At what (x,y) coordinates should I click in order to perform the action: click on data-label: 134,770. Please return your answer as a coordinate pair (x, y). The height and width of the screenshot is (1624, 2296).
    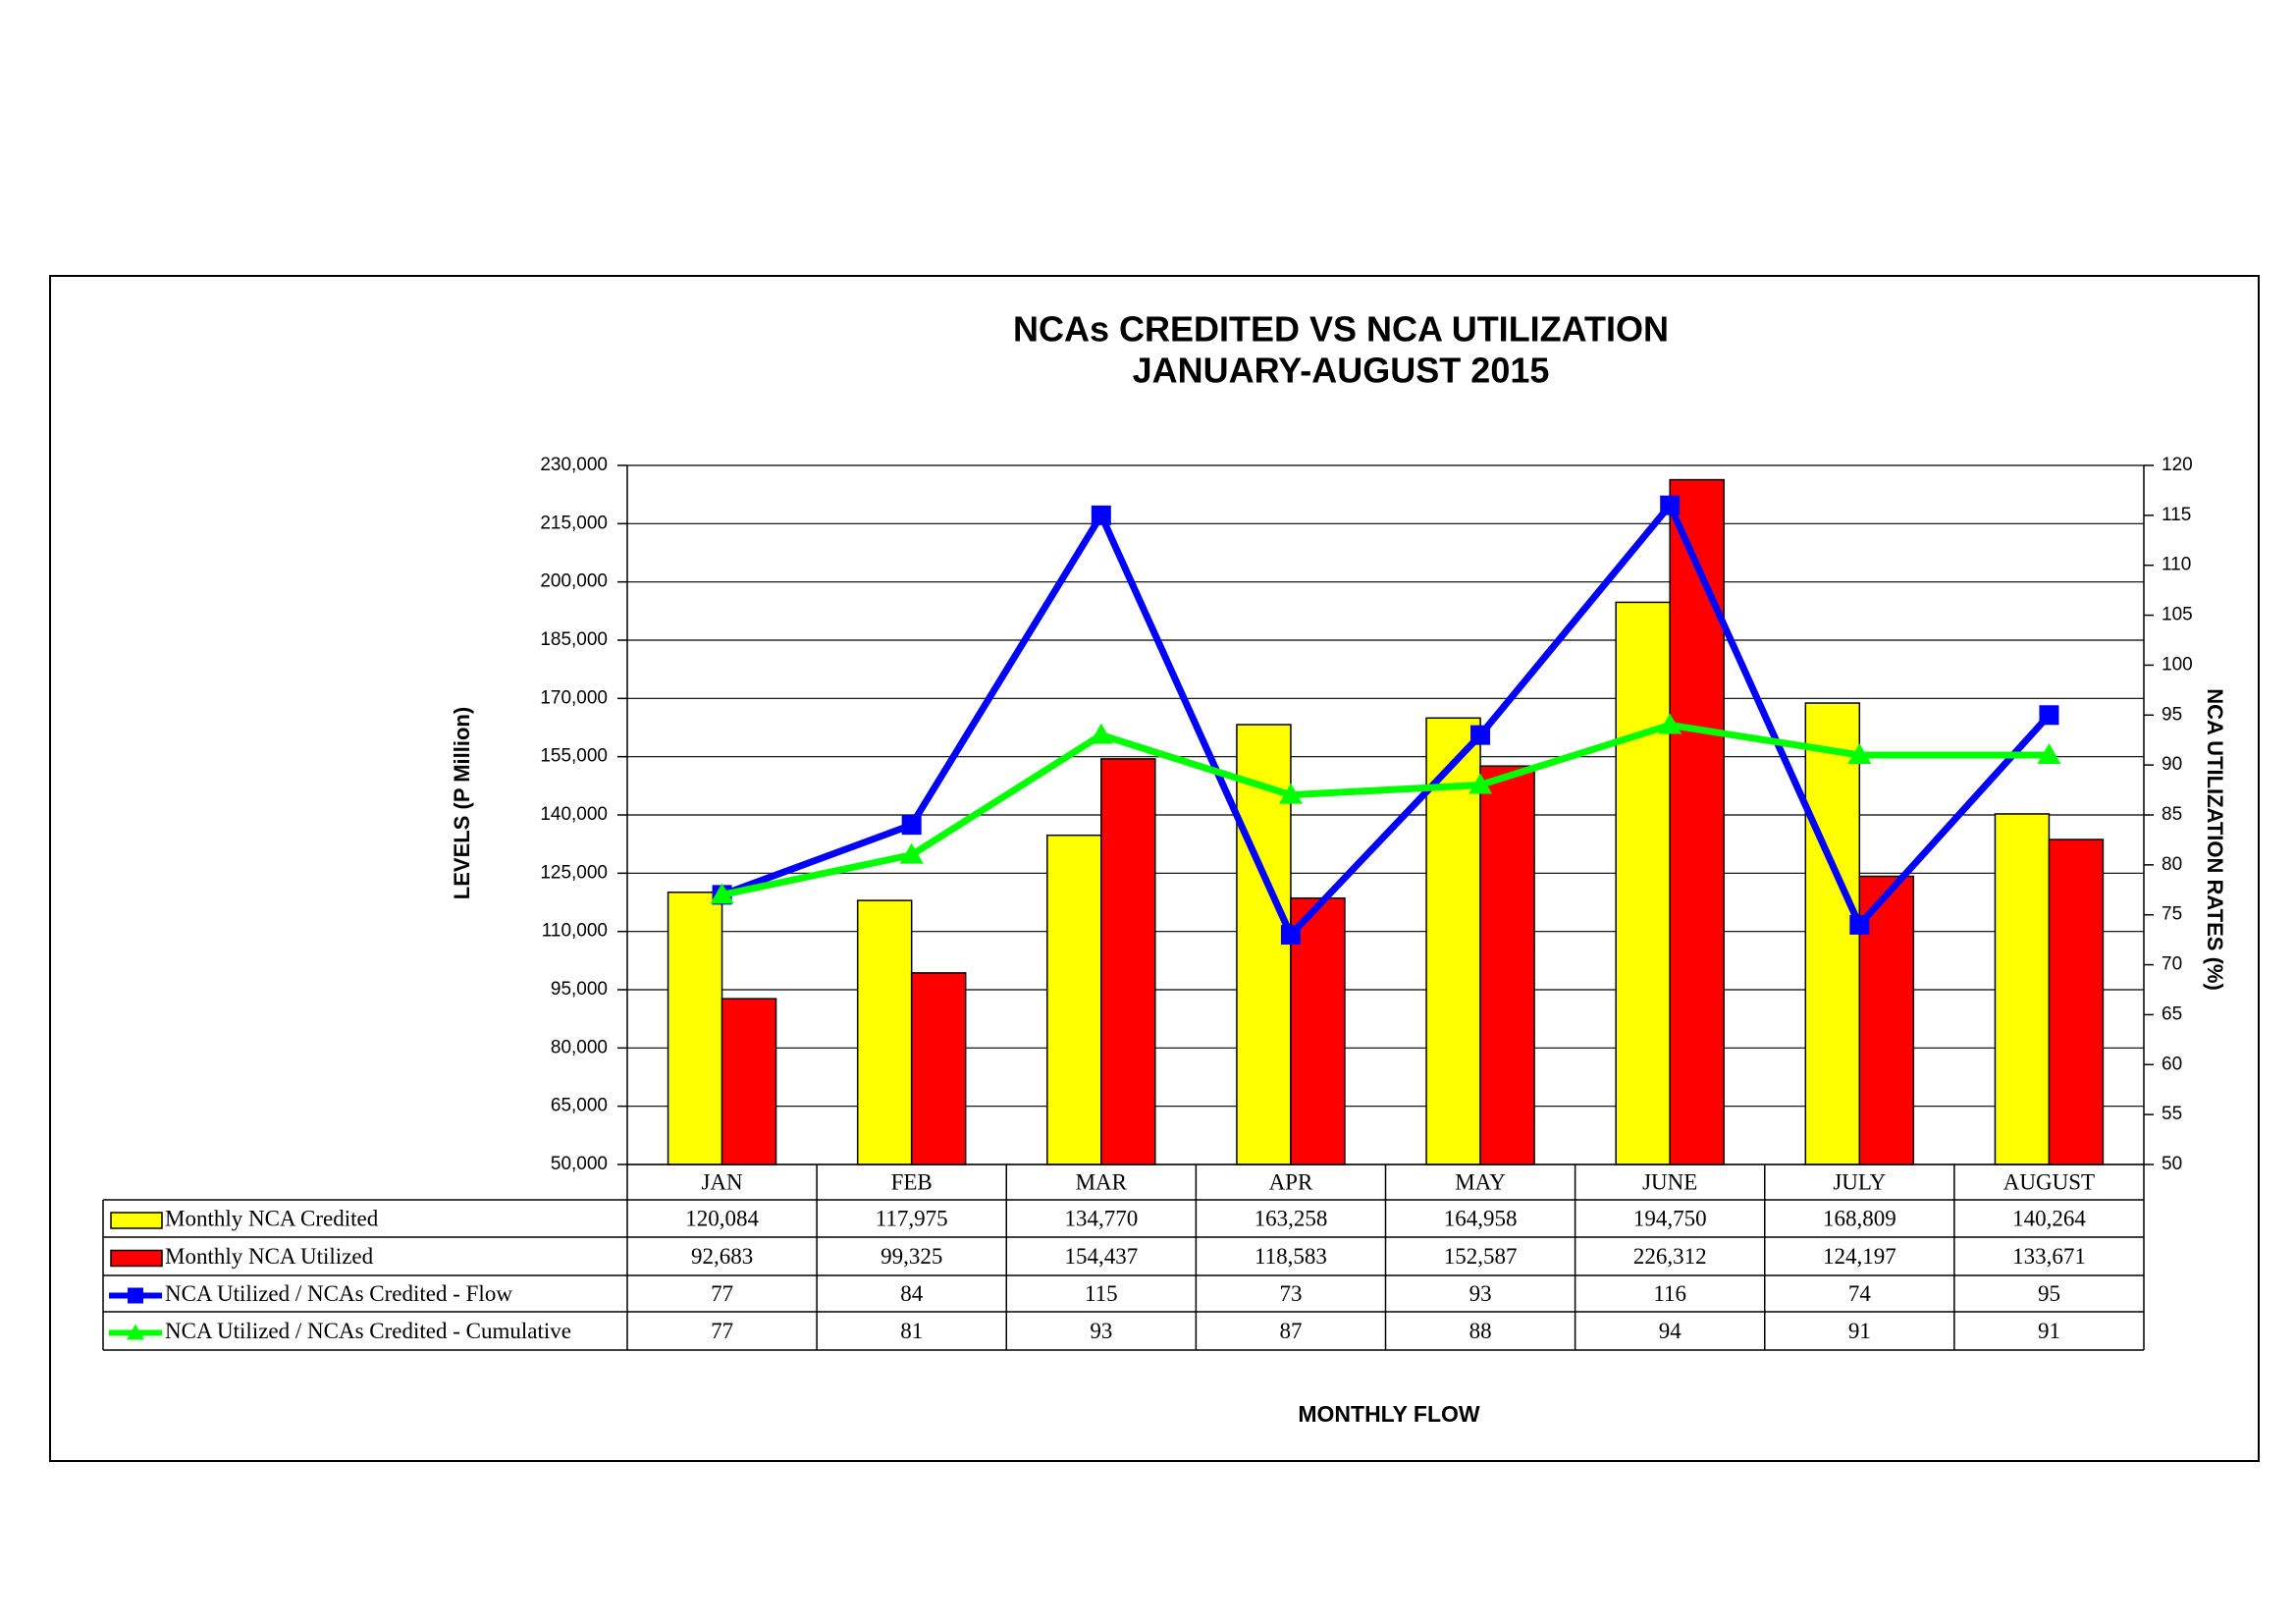
    Looking at the image, I should click on (1101, 1218).